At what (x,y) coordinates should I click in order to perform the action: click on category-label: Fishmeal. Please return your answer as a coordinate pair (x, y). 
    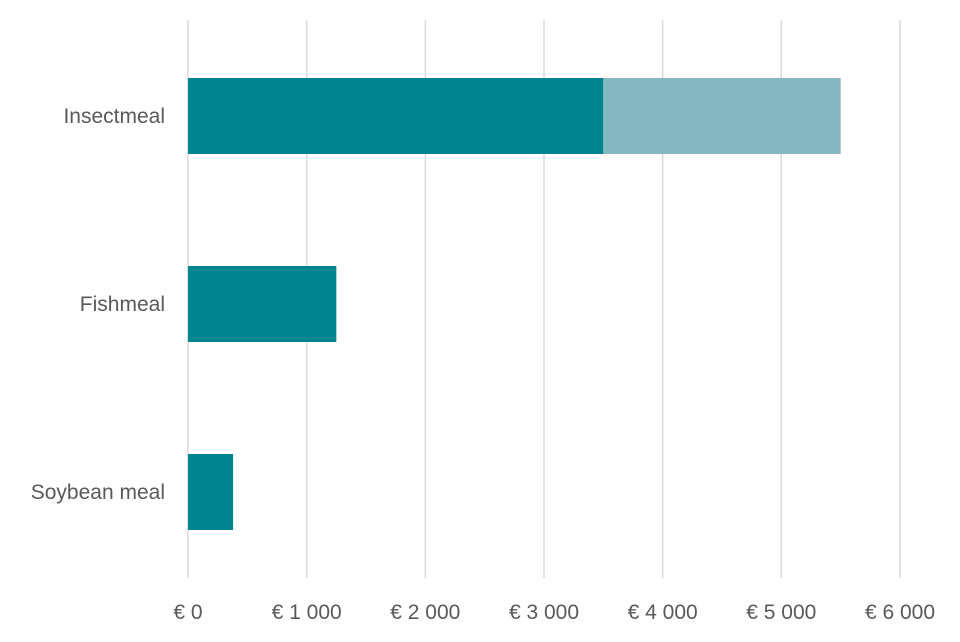
    Looking at the image, I should click on (122, 304).